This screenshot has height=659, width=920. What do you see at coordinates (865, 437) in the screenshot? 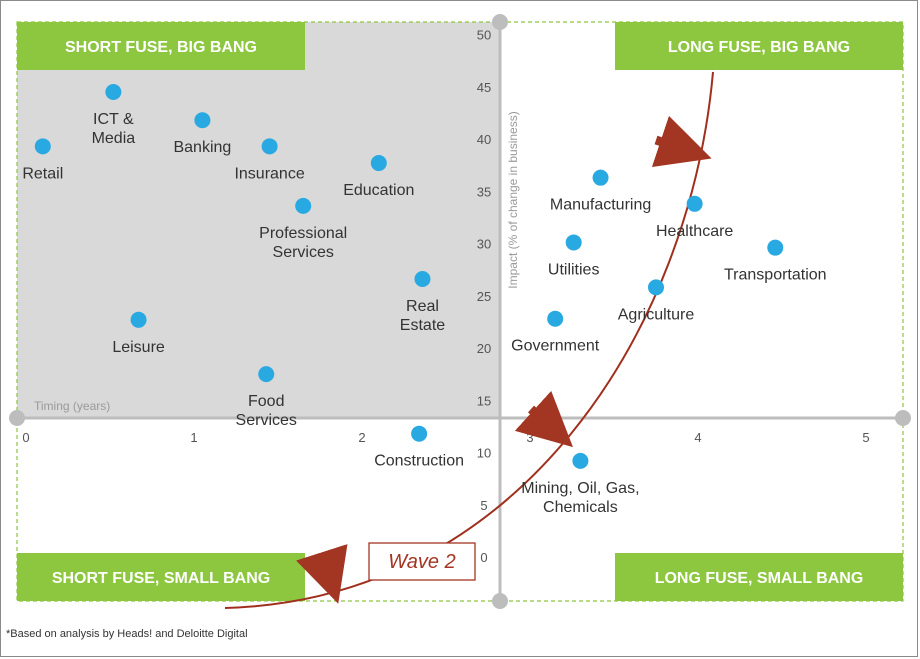
I see `x-tick-label: 5` at bounding box center [865, 437].